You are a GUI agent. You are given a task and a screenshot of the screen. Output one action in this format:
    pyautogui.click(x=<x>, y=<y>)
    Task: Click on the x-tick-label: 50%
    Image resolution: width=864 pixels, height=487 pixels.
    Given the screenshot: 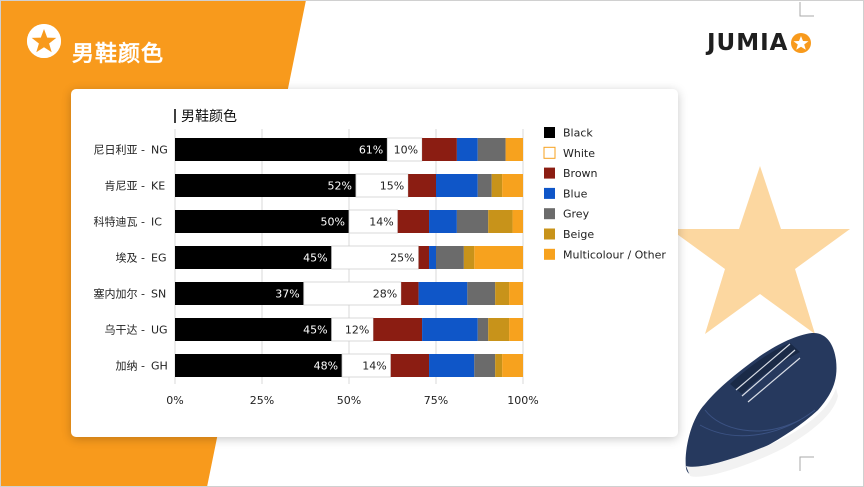 What is the action you would take?
    pyautogui.click(x=349, y=400)
    